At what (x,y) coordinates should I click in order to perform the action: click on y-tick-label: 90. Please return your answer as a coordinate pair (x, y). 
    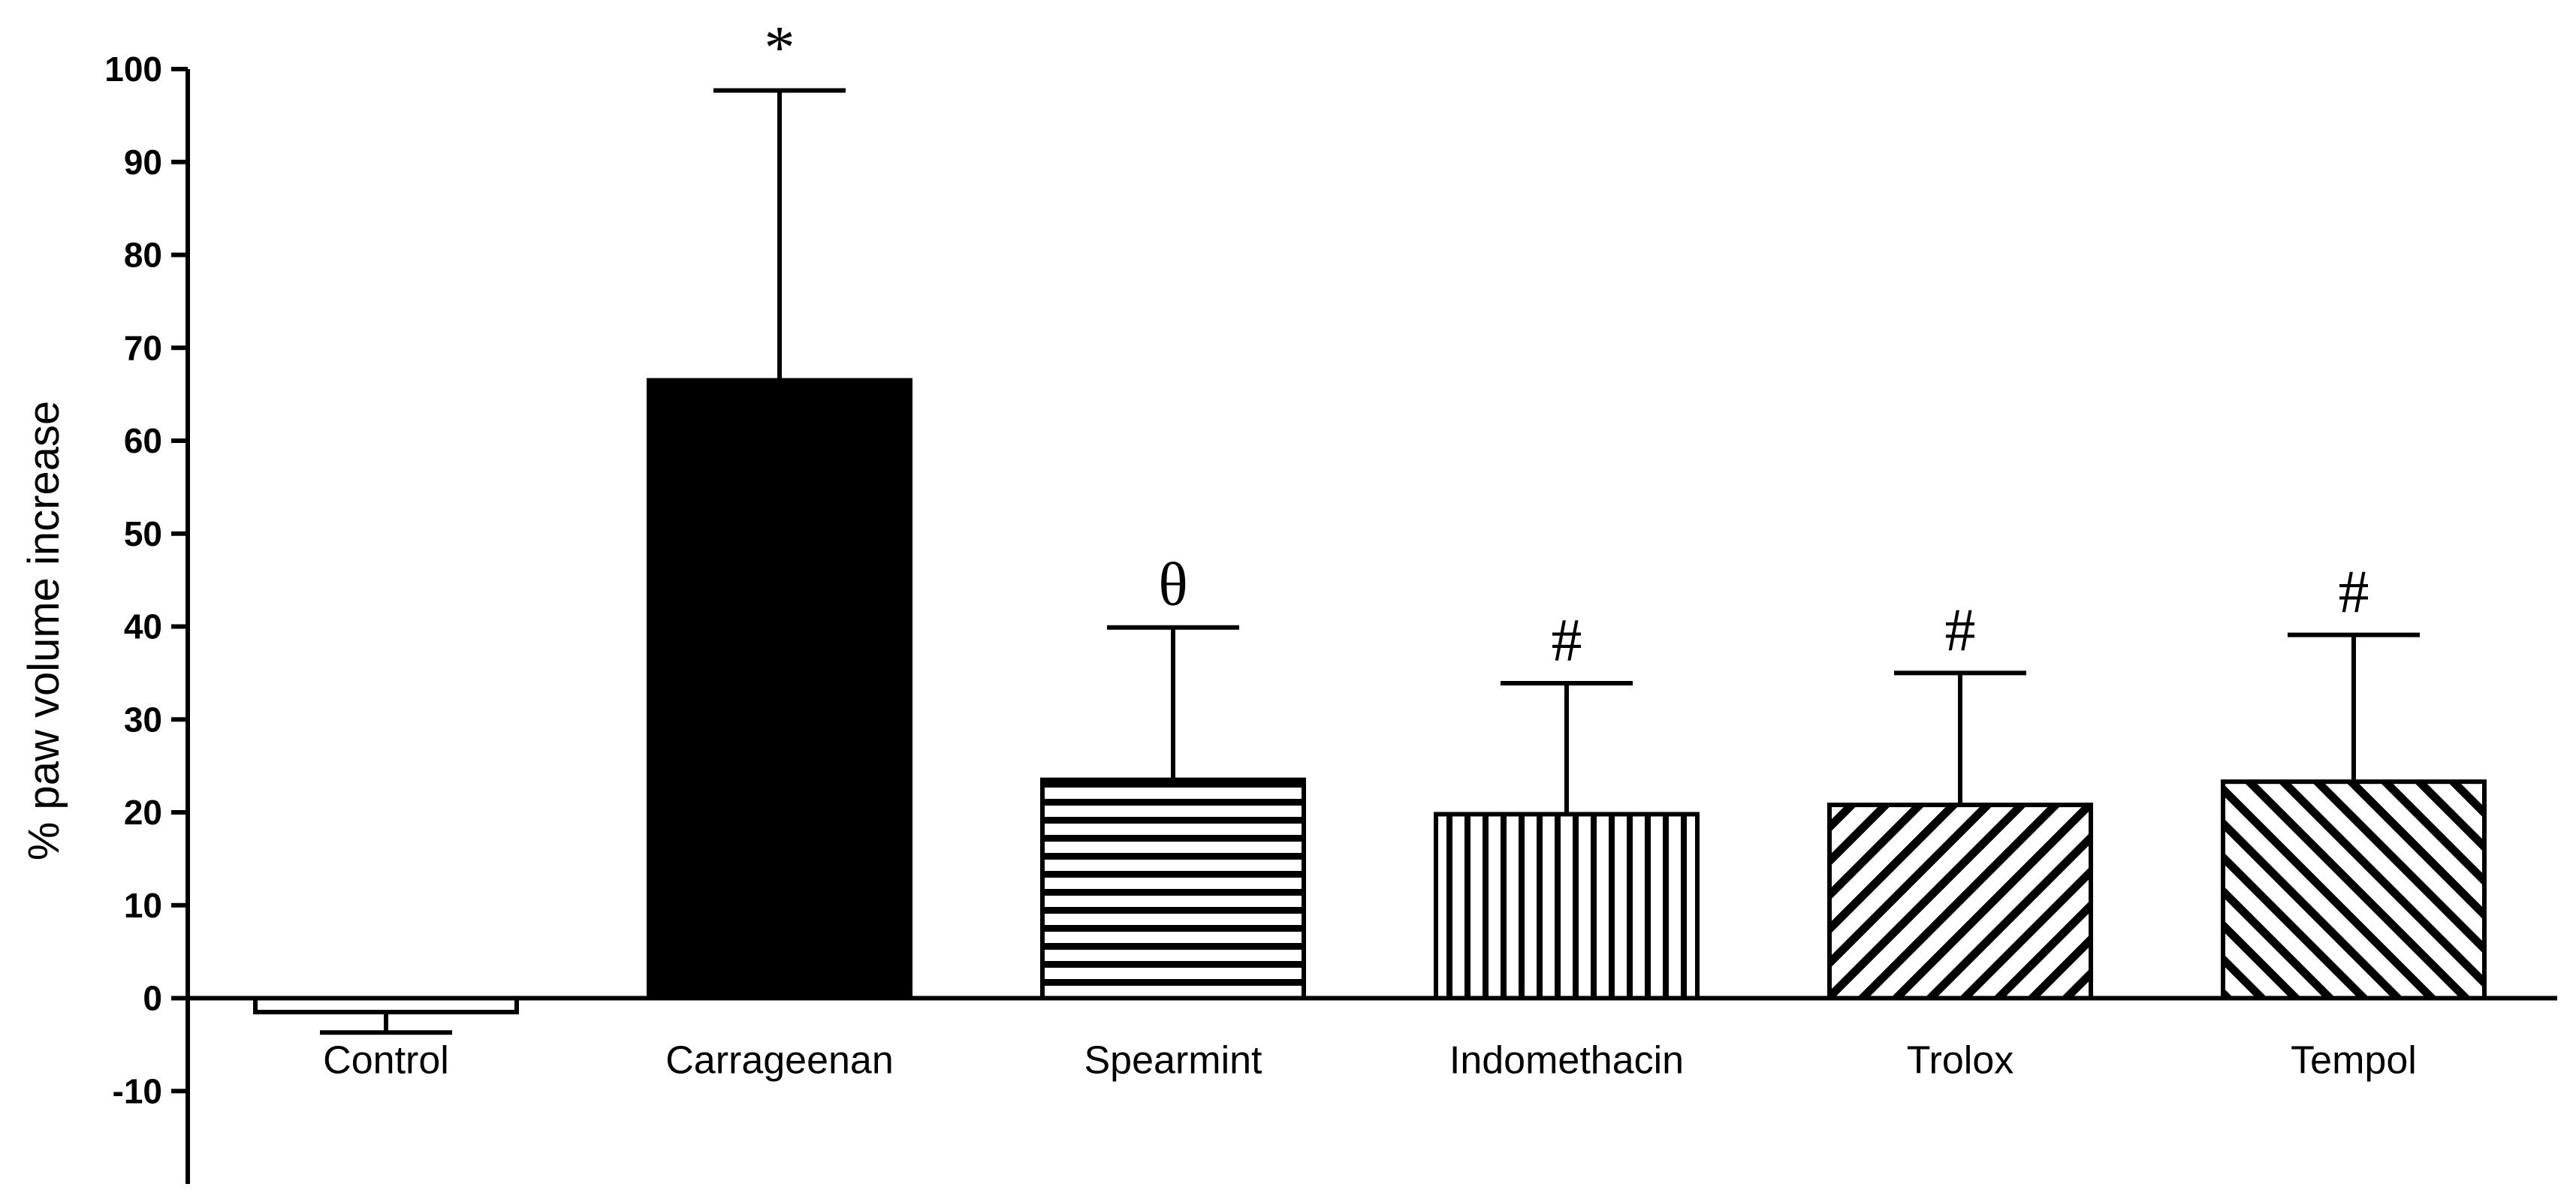
    Looking at the image, I should click on (143, 162).